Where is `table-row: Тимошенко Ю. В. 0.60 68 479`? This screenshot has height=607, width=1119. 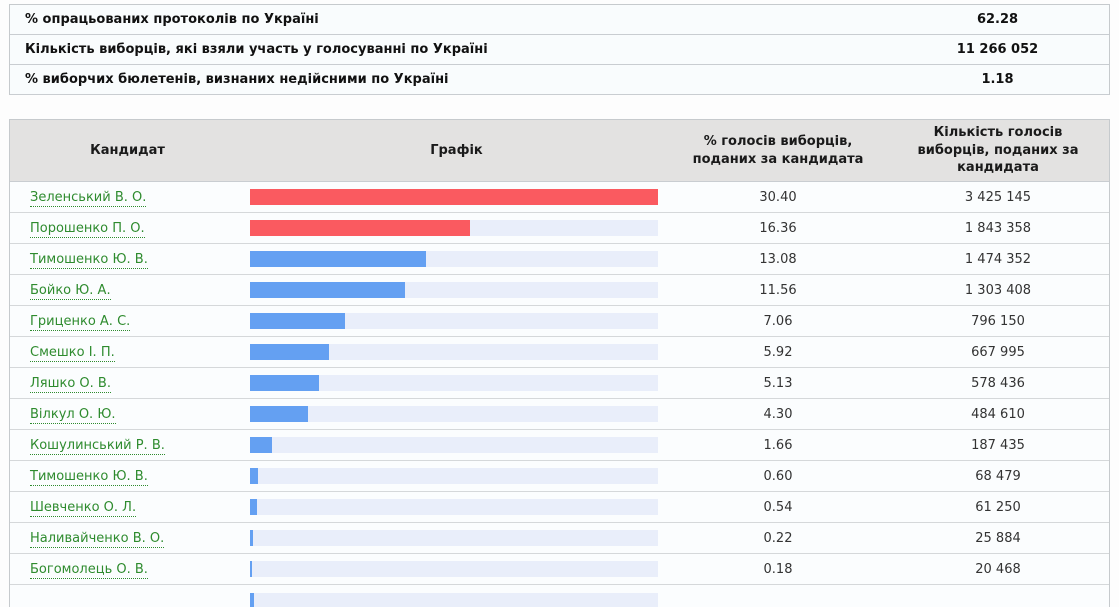 table-row: Тимошенко Ю. В. 0.60 68 479 is located at coordinates (559, 476).